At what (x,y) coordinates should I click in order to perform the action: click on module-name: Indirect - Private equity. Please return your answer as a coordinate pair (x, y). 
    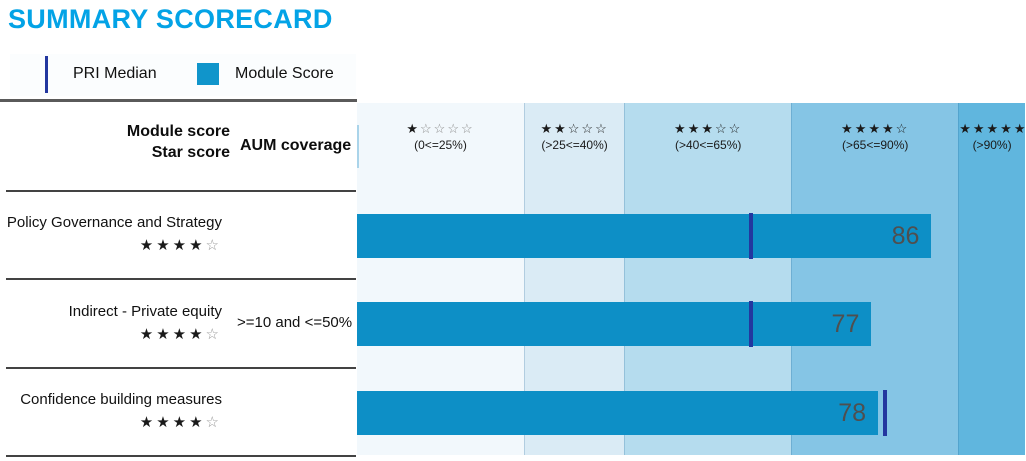
    Looking at the image, I should click on (145, 311).